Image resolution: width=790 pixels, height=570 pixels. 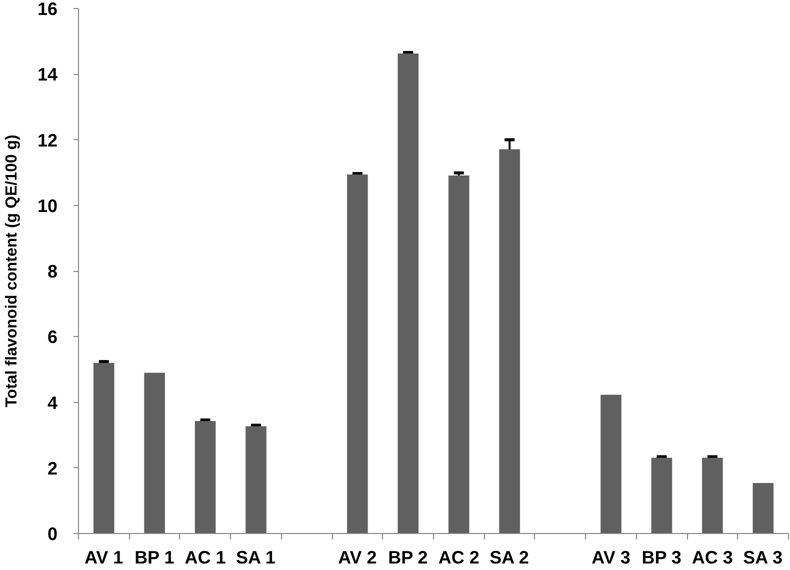 What do you see at coordinates (256, 558) in the screenshot?
I see `x-tick-label: SA 1` at bounding box center [256, 558].